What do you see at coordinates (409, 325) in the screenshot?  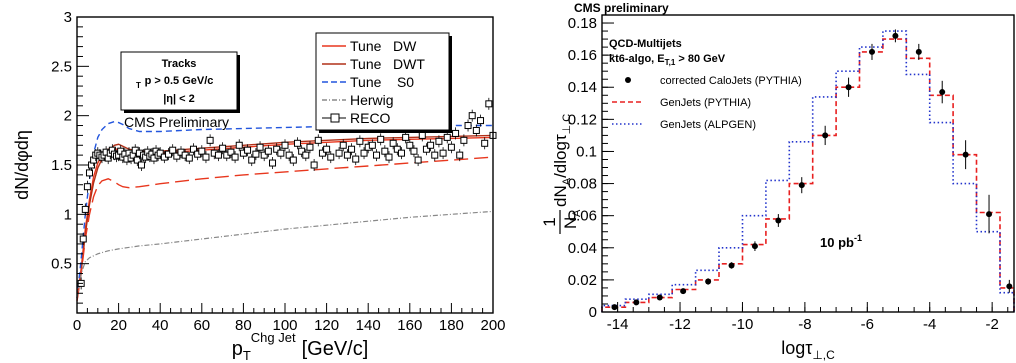 I see `left-x-tick-label: 160` at bounding box center [409, 325].